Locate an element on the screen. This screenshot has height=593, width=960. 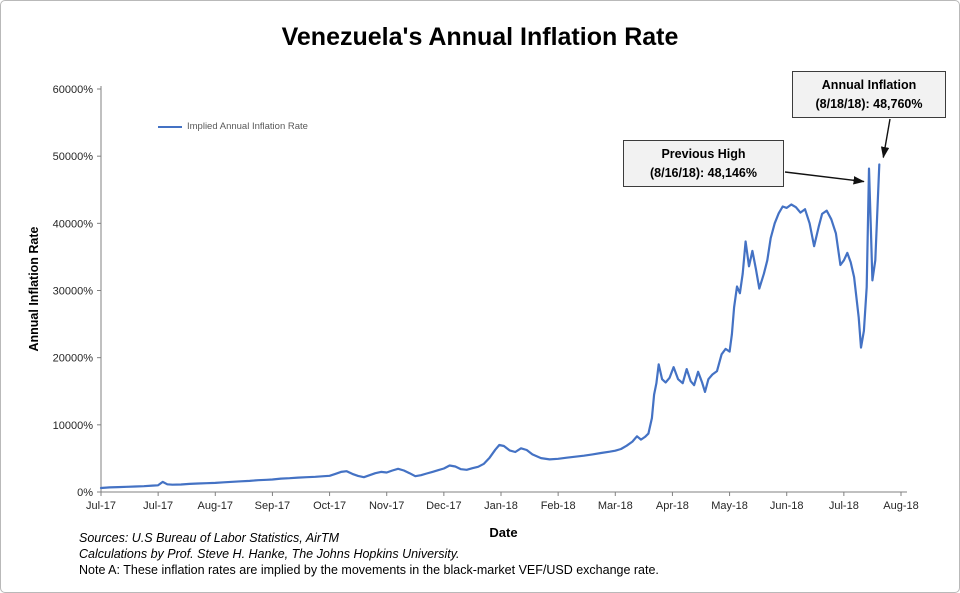
legend-label: Implied Annual Inflation Rate is located at coordinates (247, 126).